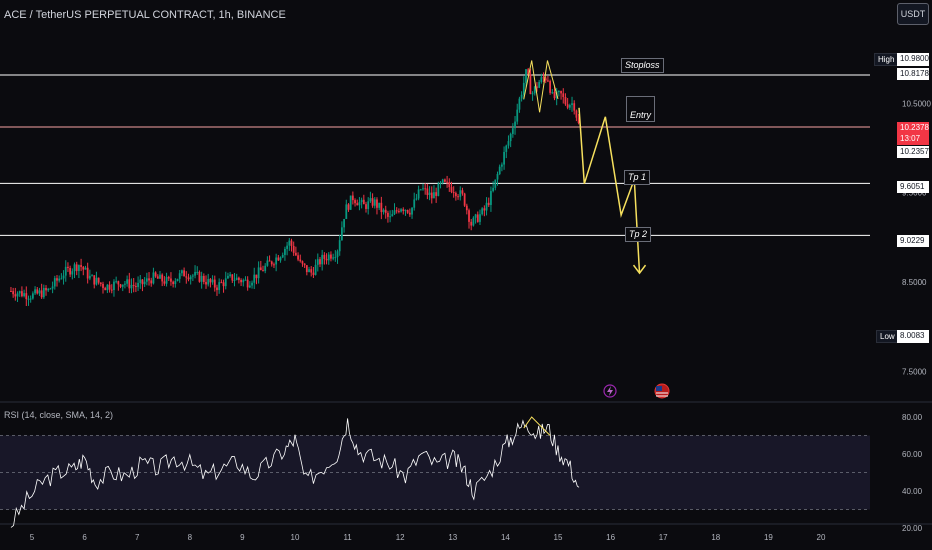 This screenshot has width=932, height=550. What do you see at coordinates (912, 491) in the screenshot?
I see `rsi-tick-label: 40.00` at bounding box center [912, 491].